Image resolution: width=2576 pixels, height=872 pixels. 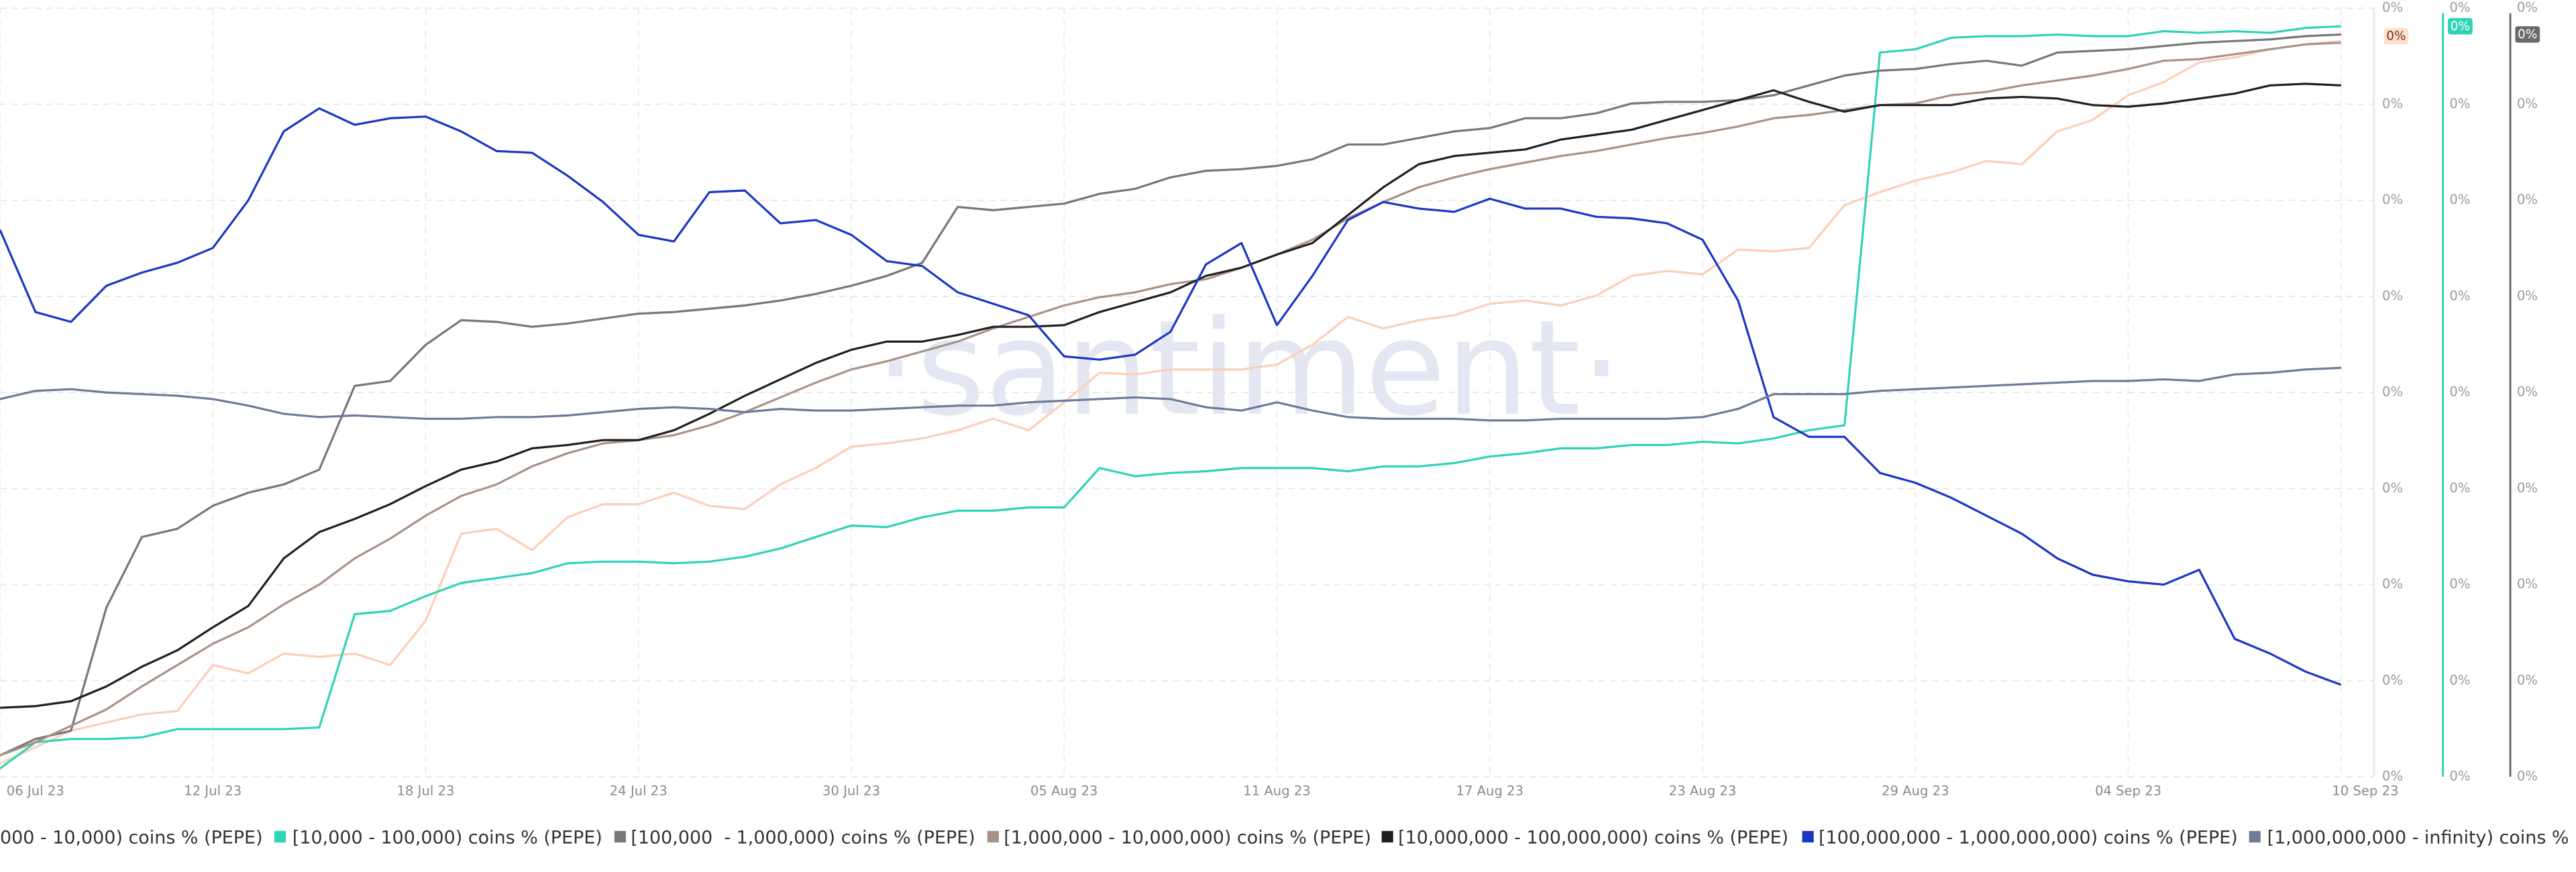 I want to click on legend-label: [1,000,000,000 - infinity) coins % (P, so click(x=2421, y=837).